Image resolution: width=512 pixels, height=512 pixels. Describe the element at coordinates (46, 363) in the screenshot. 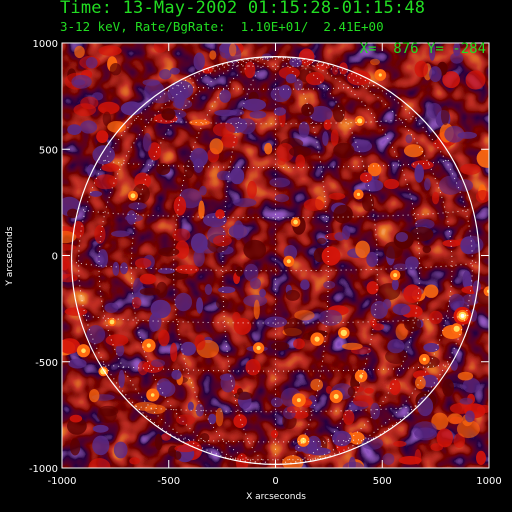

I see `y-tick-label: -500` at that location.